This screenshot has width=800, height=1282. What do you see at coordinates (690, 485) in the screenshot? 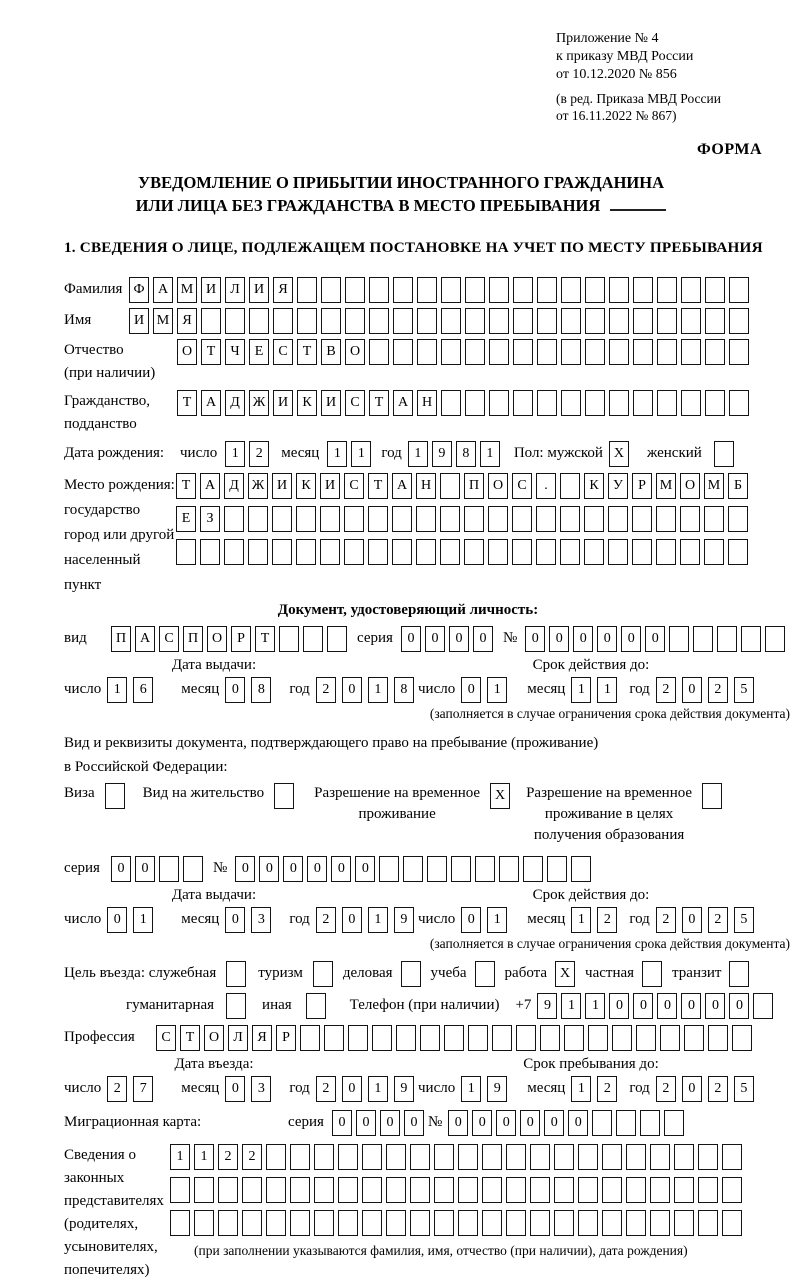
I see `char-cell: О` at bounding box center [690, 485].